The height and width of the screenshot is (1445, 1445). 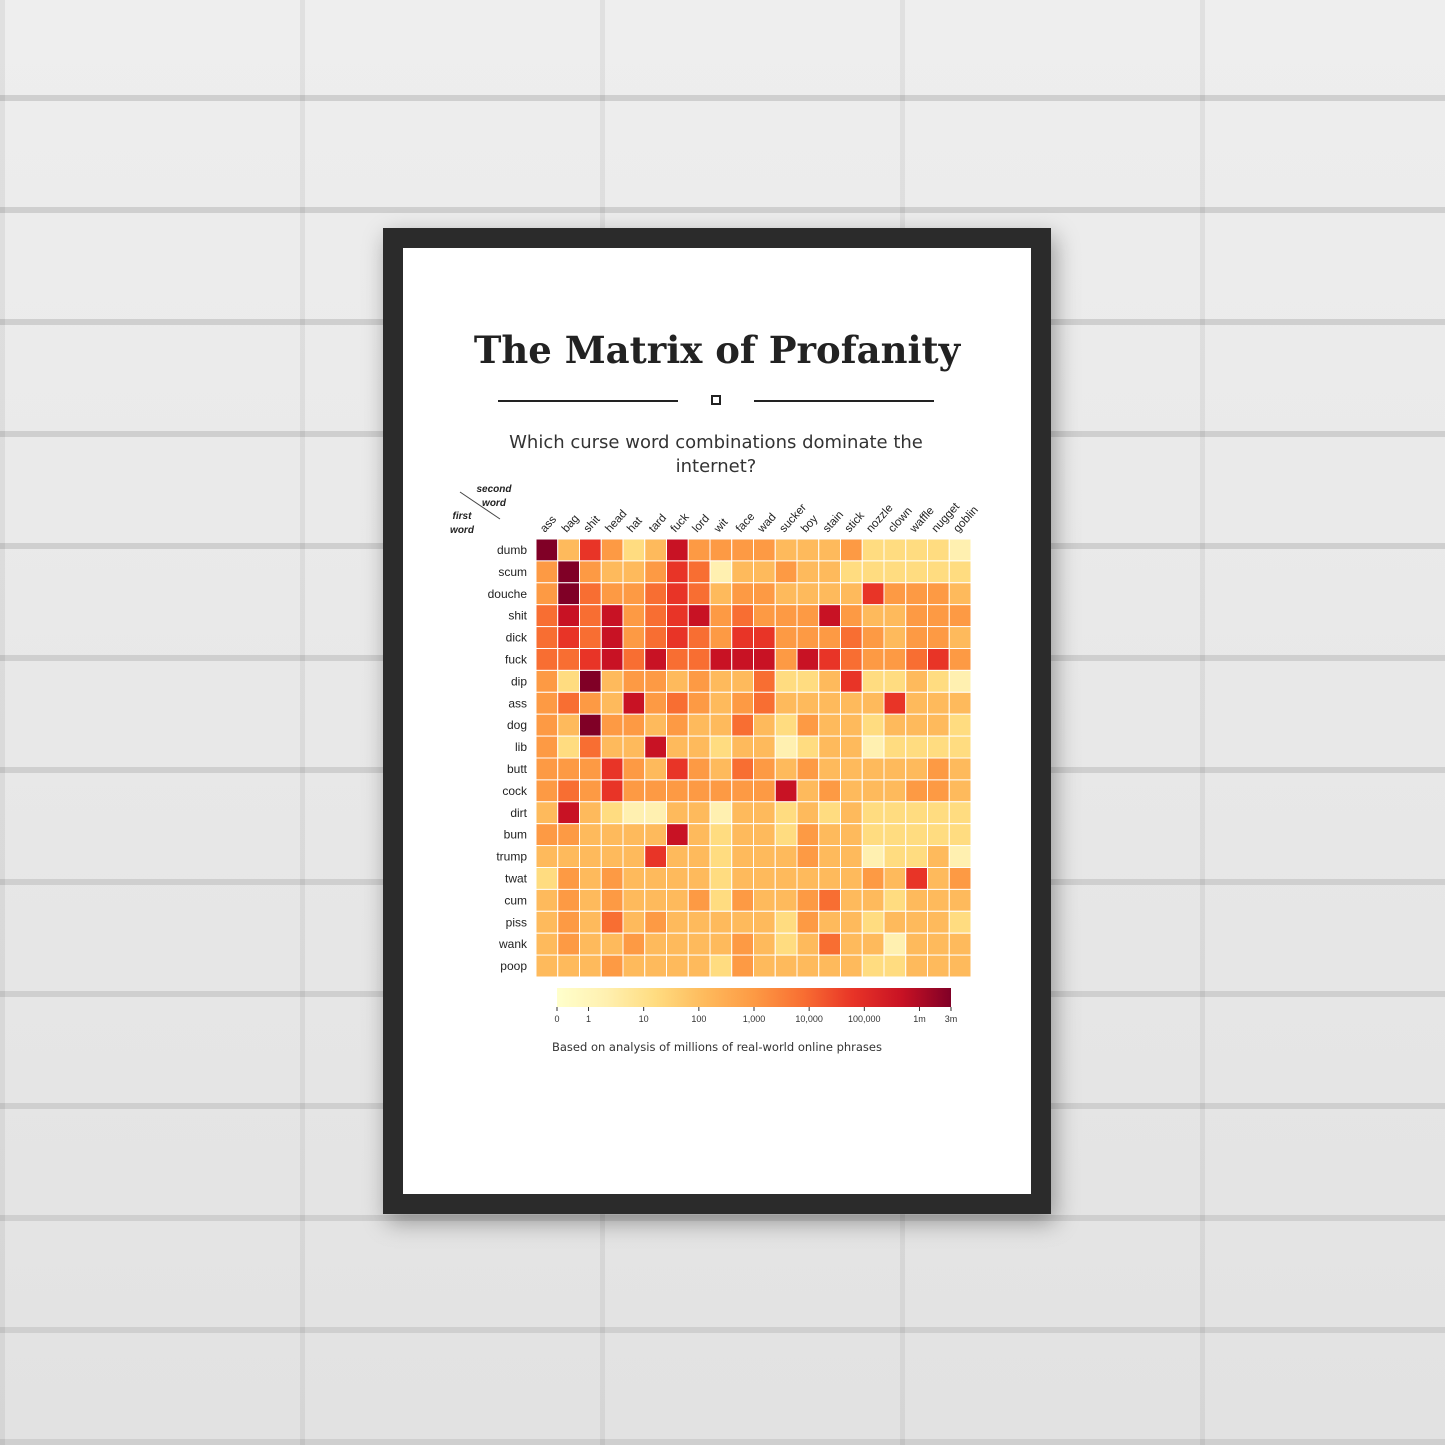 I want to click on cell-butt-clown, so click(x=895, y=769).